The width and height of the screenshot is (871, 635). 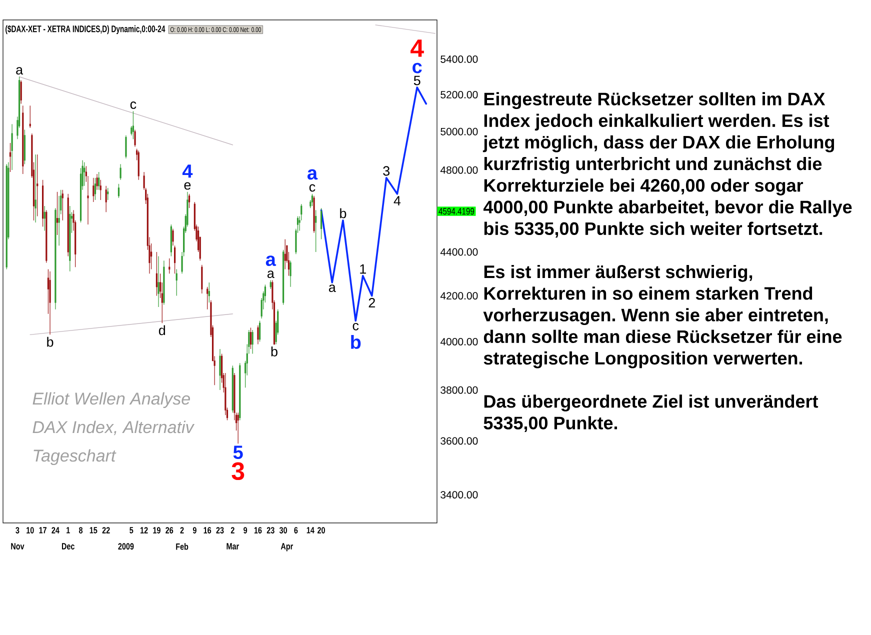 What do you see at coordinates (287, 547) in the screenshot?
I see `x2-tick-label: Apr` at bounding box center [287, 547].